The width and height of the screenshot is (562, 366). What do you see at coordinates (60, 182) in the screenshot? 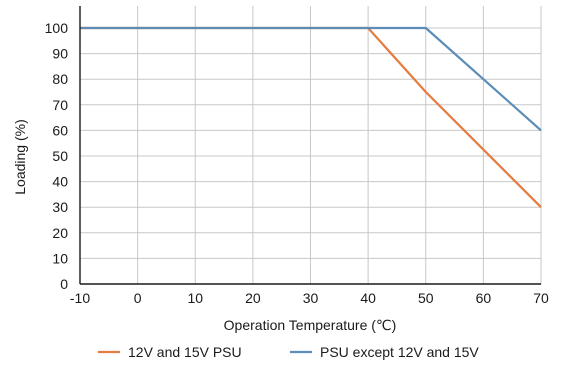
I see `y-tick-label-40: 40` at bounding box center [60, 182].